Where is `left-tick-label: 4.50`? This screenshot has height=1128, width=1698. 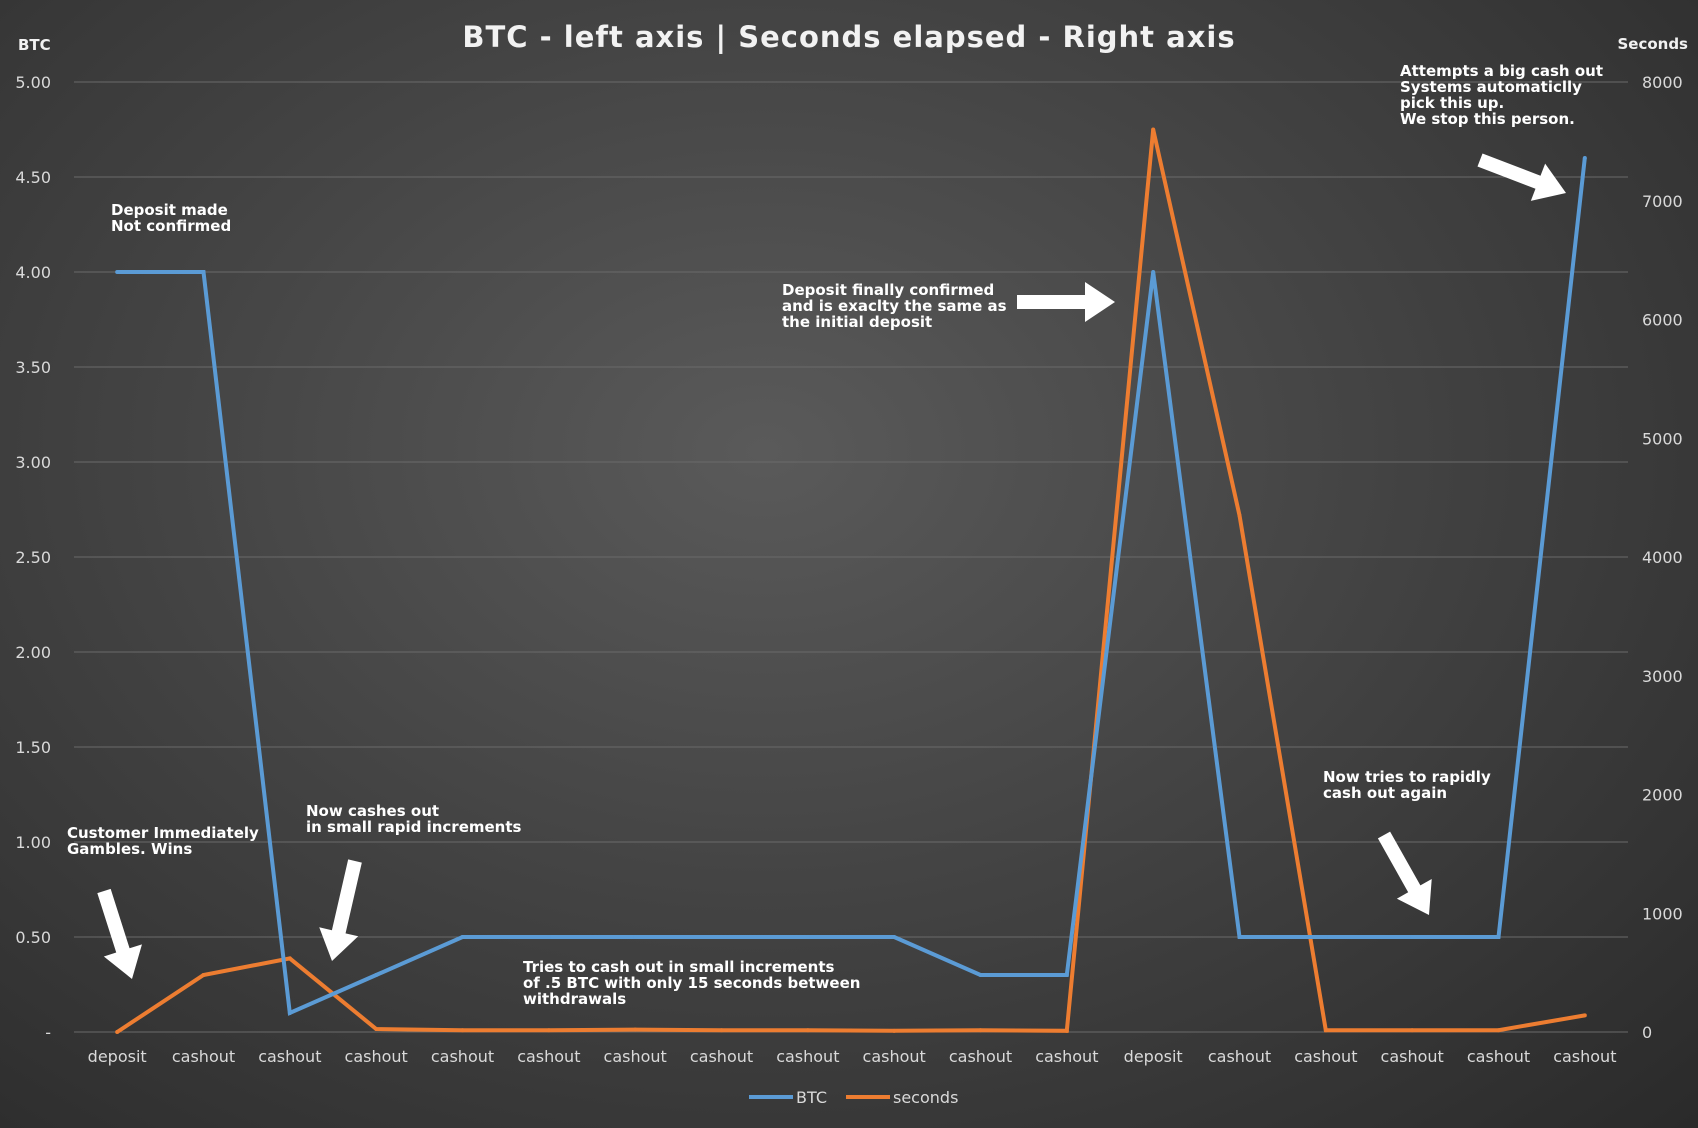
left-tick-label: 4.50 is located at coordinates (33, 177).